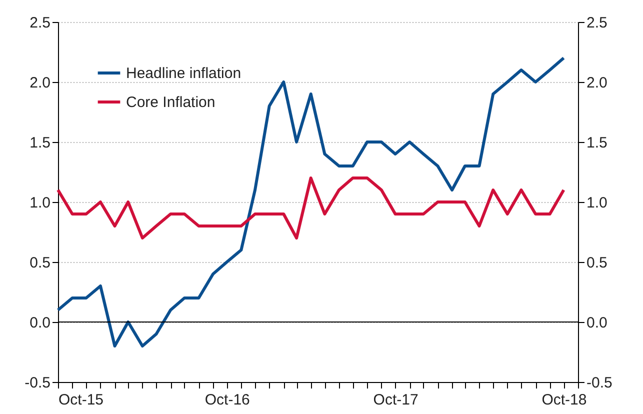  Describe the element at coordinates (597, 323) in the screenshot. I see `y2-tick-label: 0.0` at that location.